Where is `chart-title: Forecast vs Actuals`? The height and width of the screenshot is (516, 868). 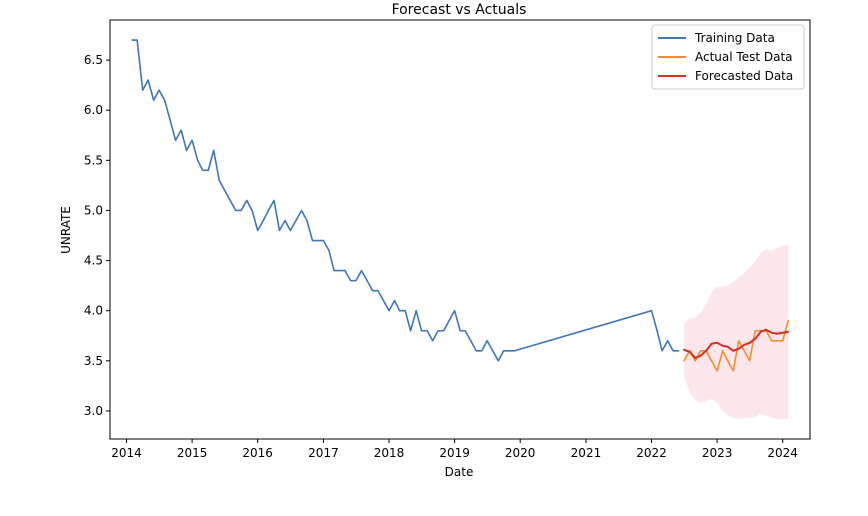
chart-title: Forecast vs Actuals is located at coordinates (459, 10).